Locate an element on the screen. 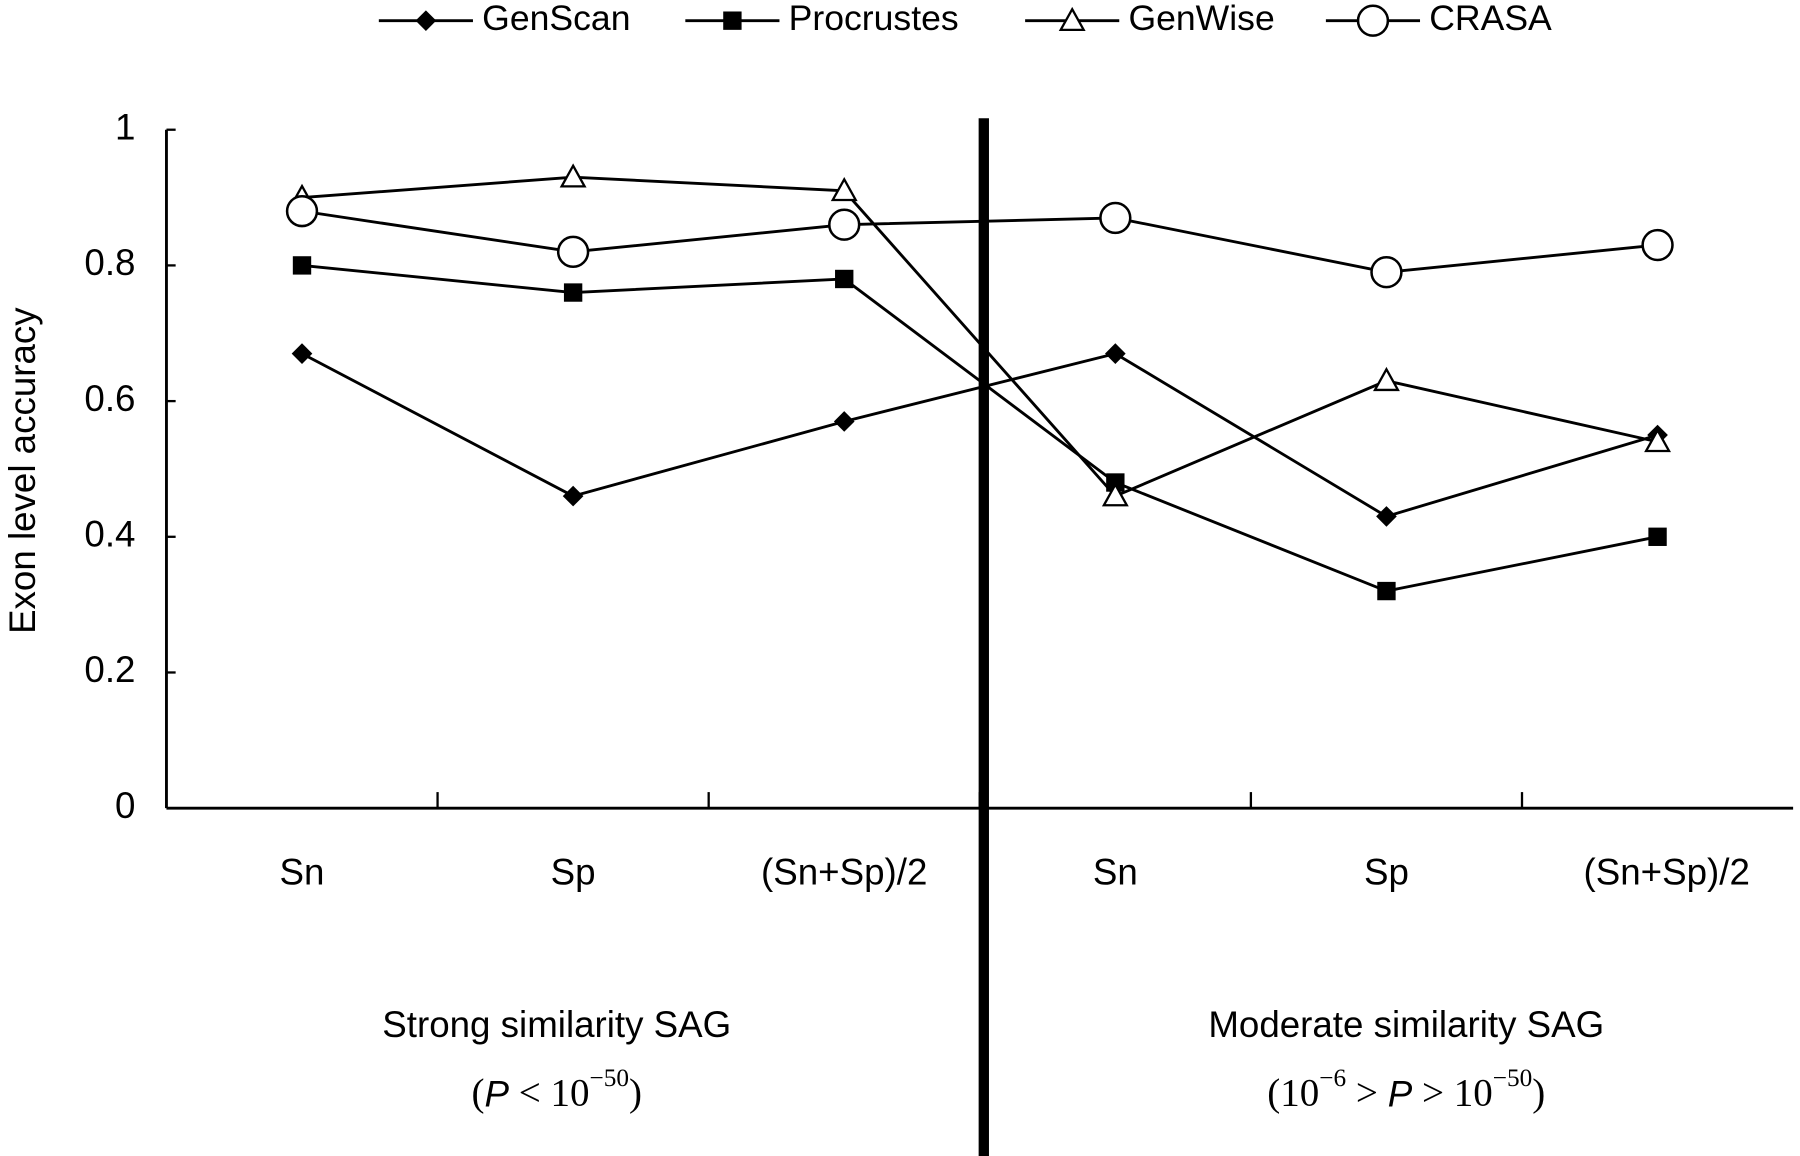 Image resolution: width=1800 pixels, height=1156 pixels. condition-part: ( is located at coordinates (477, 1092).